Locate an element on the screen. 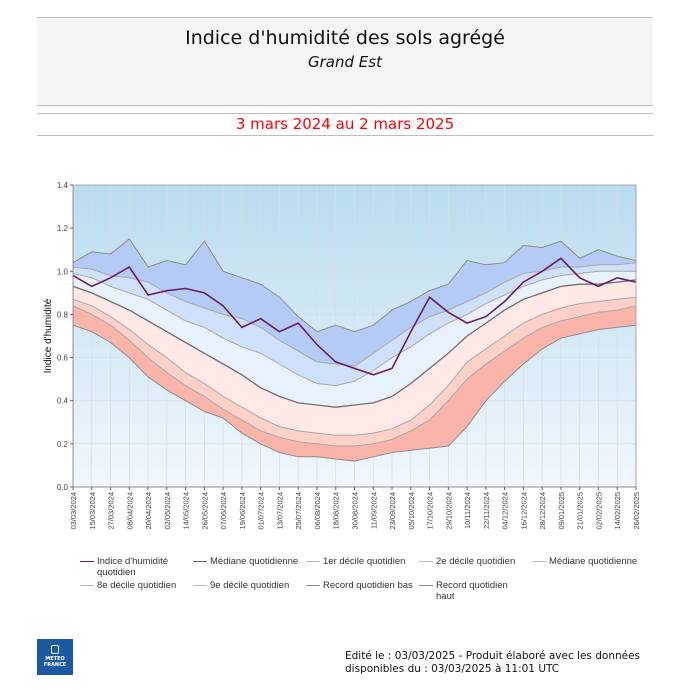 The image size is (690, 690). x-tick-label: 14/05/2024 is located at coordinates (186, 511).